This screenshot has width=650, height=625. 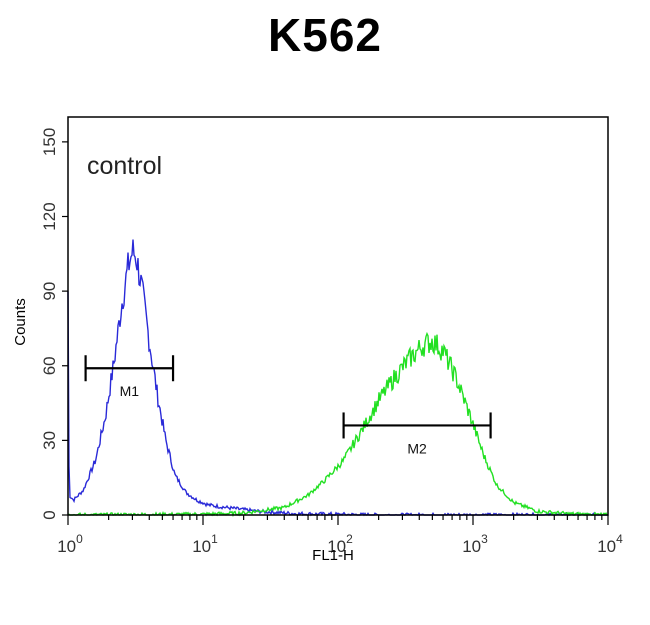 I want to click on x-axis-label: FL1-H, so click(x=333, y=555).